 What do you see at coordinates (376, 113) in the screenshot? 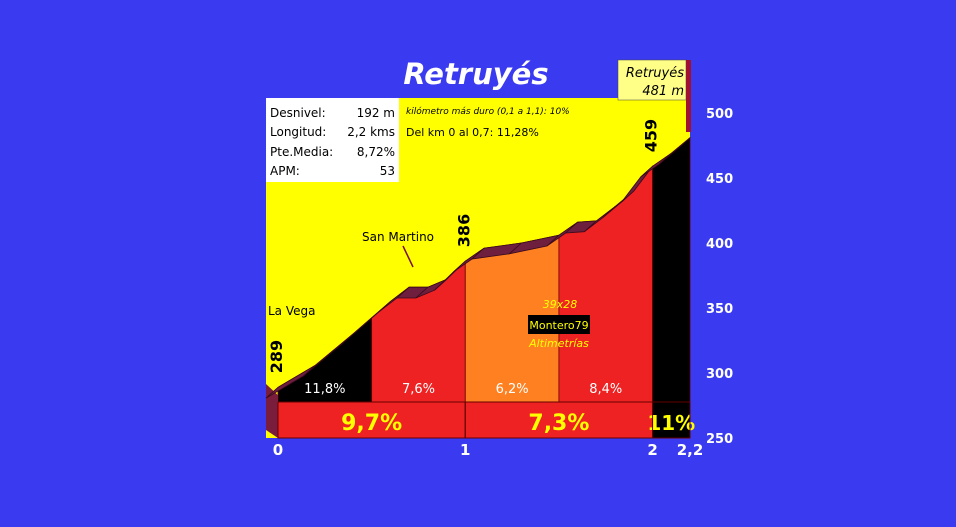
I see `stat-value: 192 m` at bounding box center [376, 113].